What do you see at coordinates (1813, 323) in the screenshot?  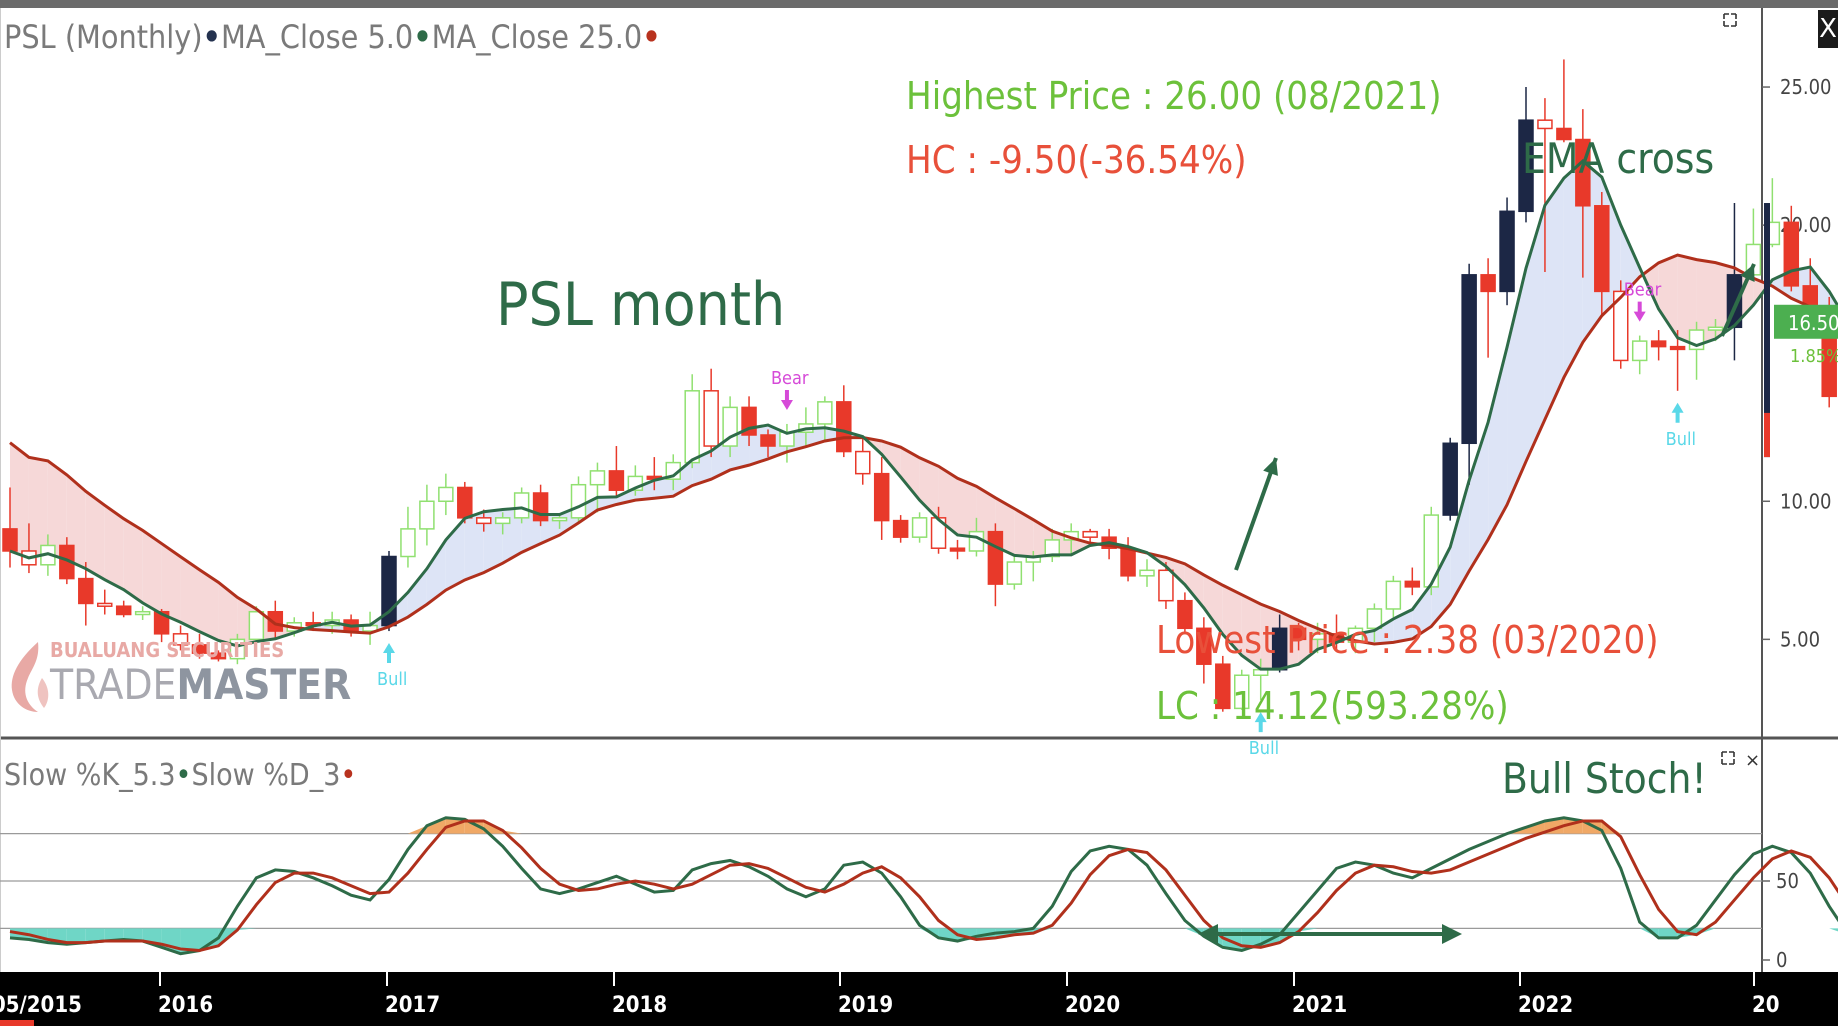 I see `current-price-label: 16.50` at bounding box center [1813, 323].